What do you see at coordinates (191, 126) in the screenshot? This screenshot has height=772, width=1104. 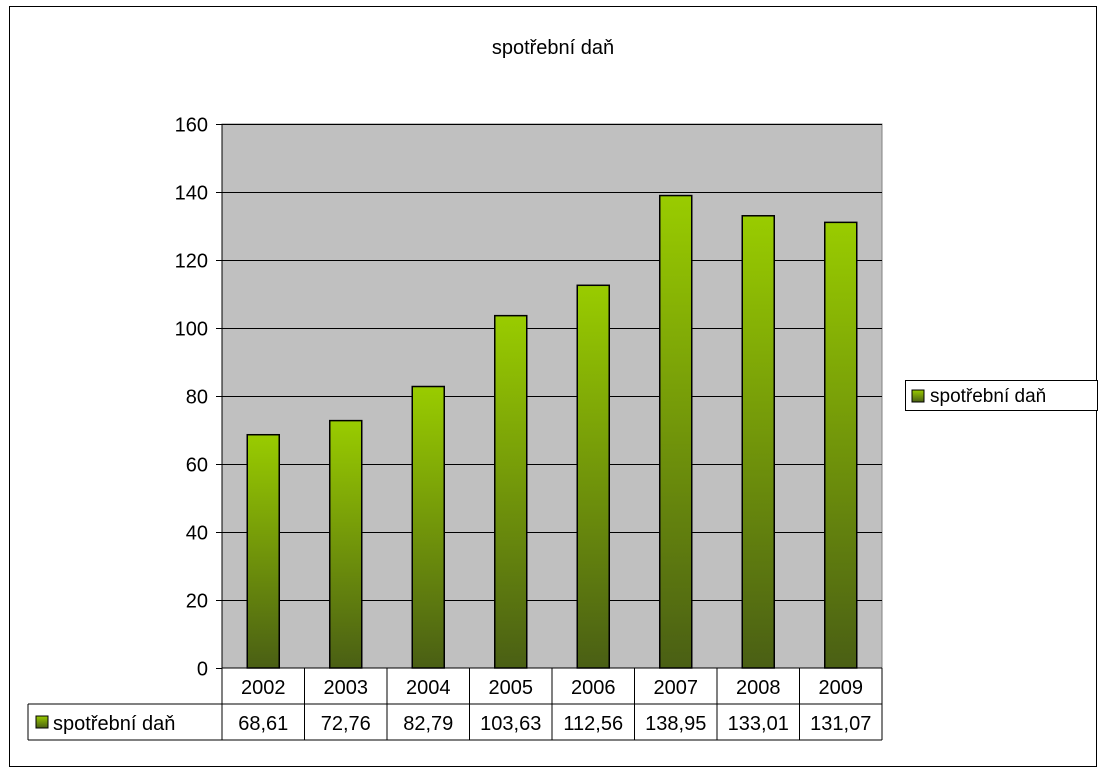 I see `y-tick-label: 160` at bounding box center [191, 126].